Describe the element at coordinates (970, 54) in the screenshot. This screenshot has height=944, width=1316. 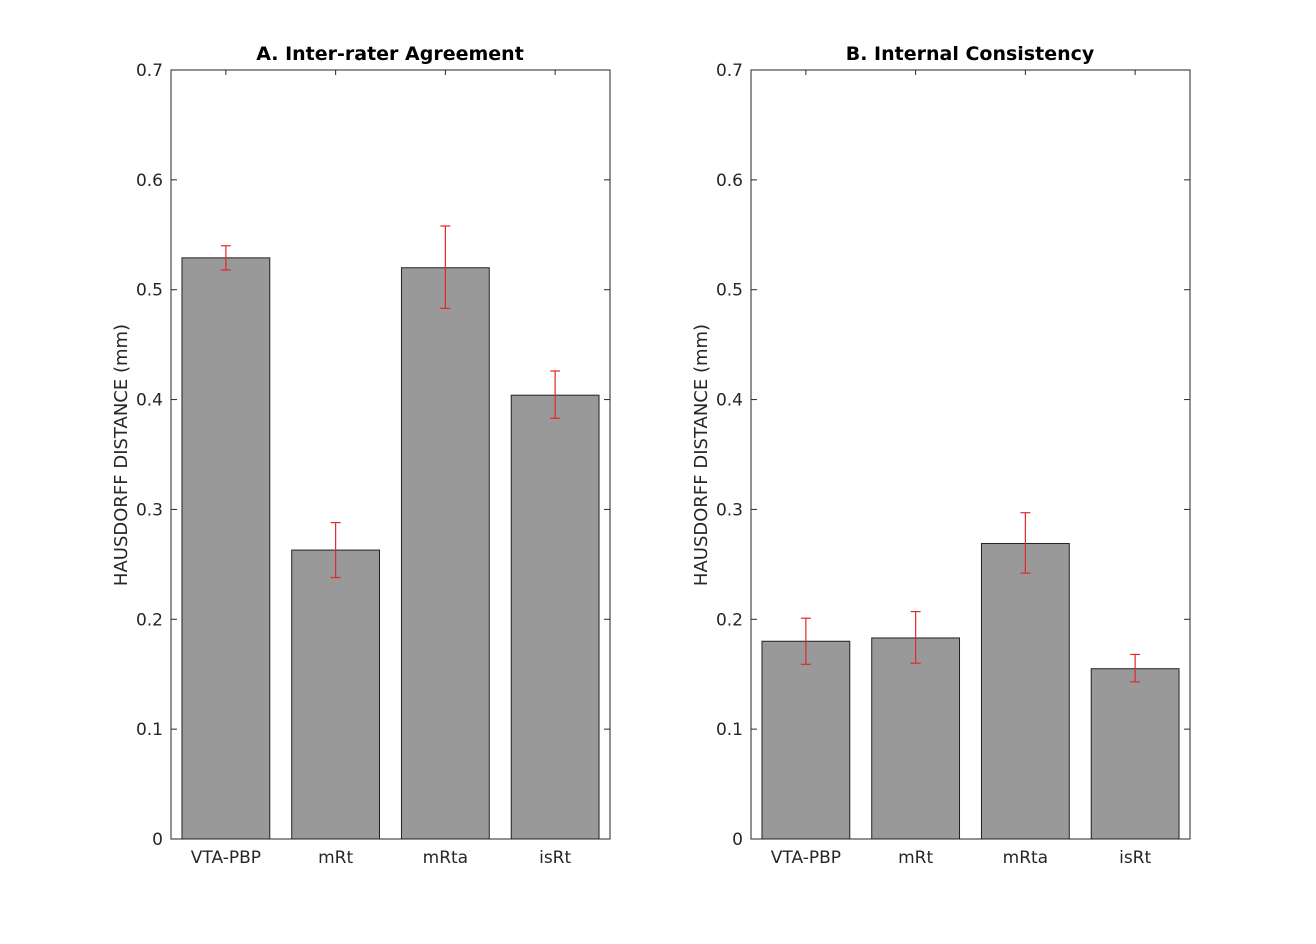
I see `chart-b-title: B. Internal Consistency` at that location.